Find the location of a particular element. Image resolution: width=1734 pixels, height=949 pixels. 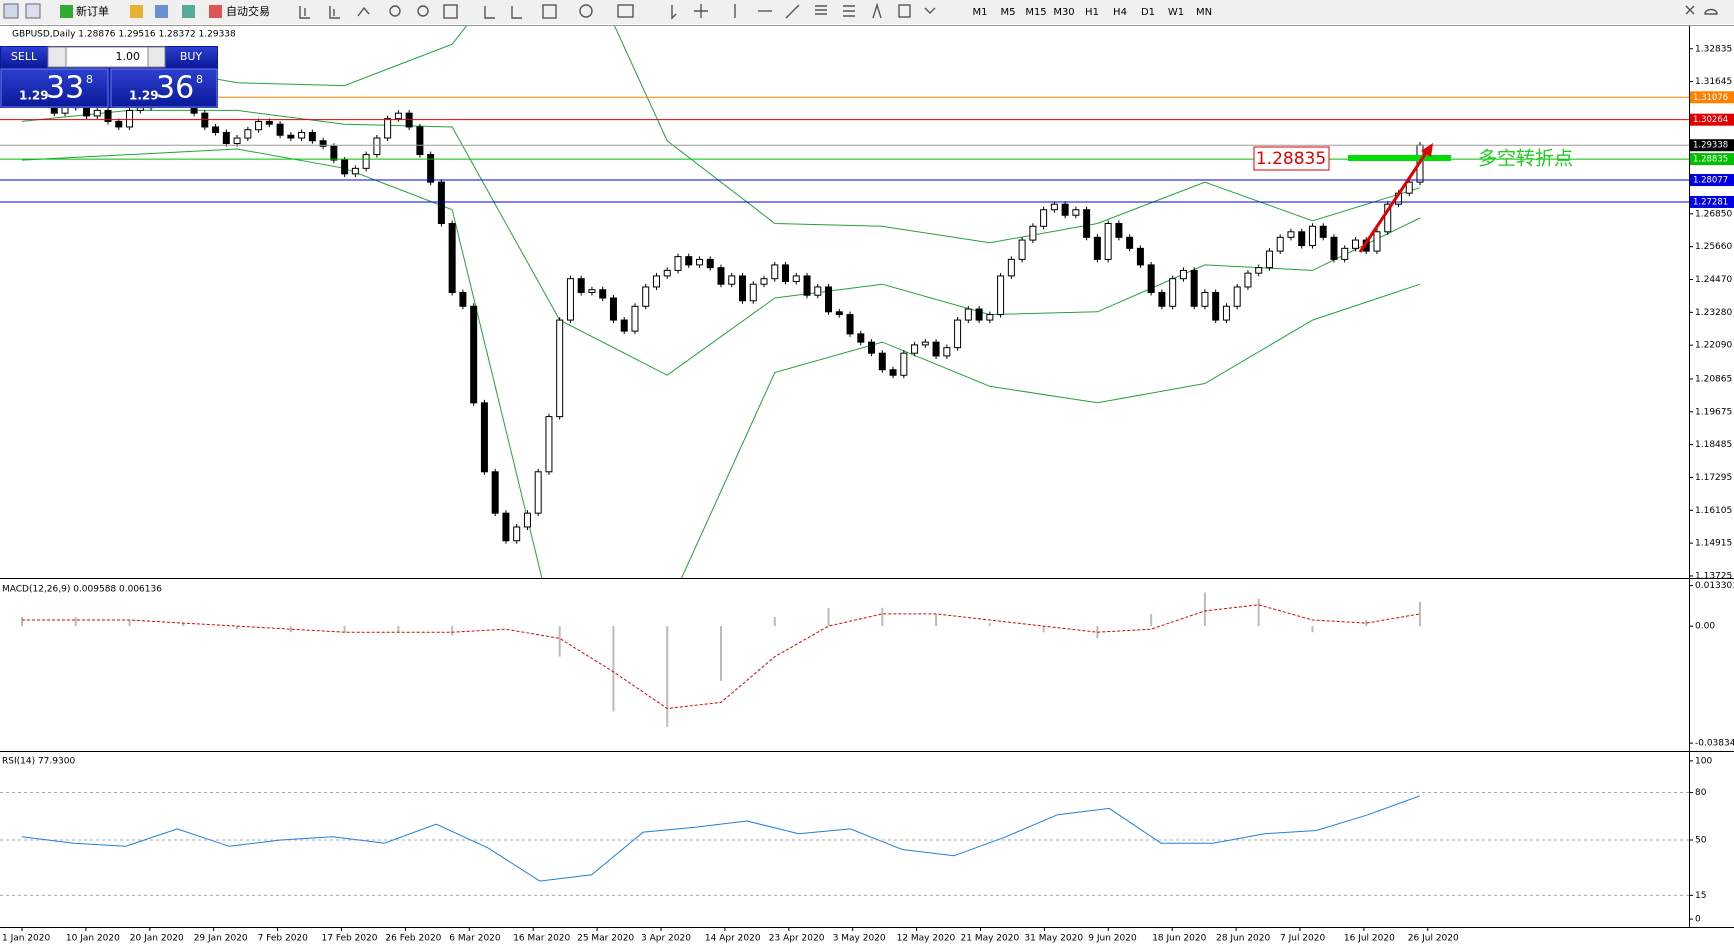

y-tick-label: 1.13725 is located at coordinates (1713, 576).